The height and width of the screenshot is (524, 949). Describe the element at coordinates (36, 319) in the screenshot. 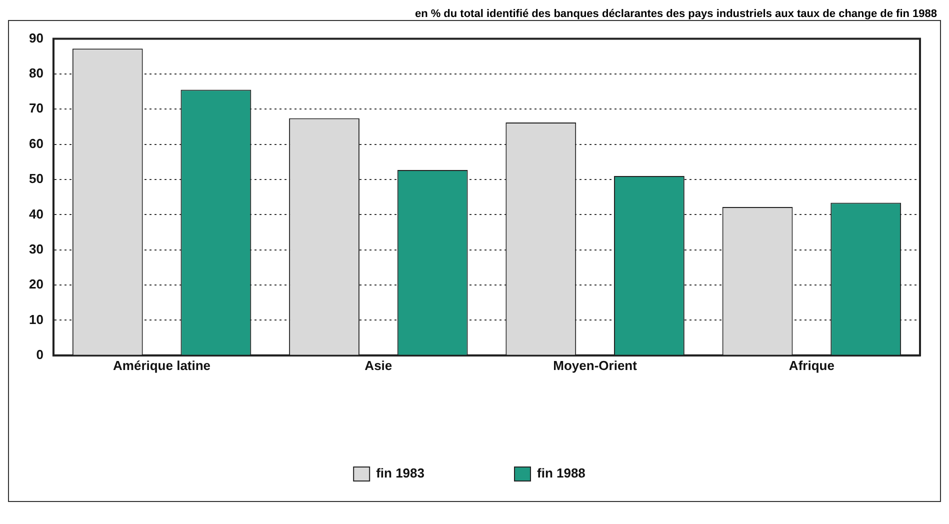

I see `y-tick-label: 10` at that location.